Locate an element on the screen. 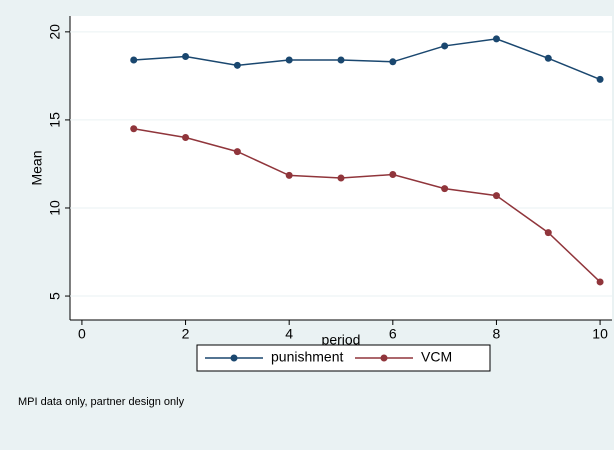 The height and width of the screenshot is (450, 614). y-tick-label: 15 is located at coordinates (55, 120).